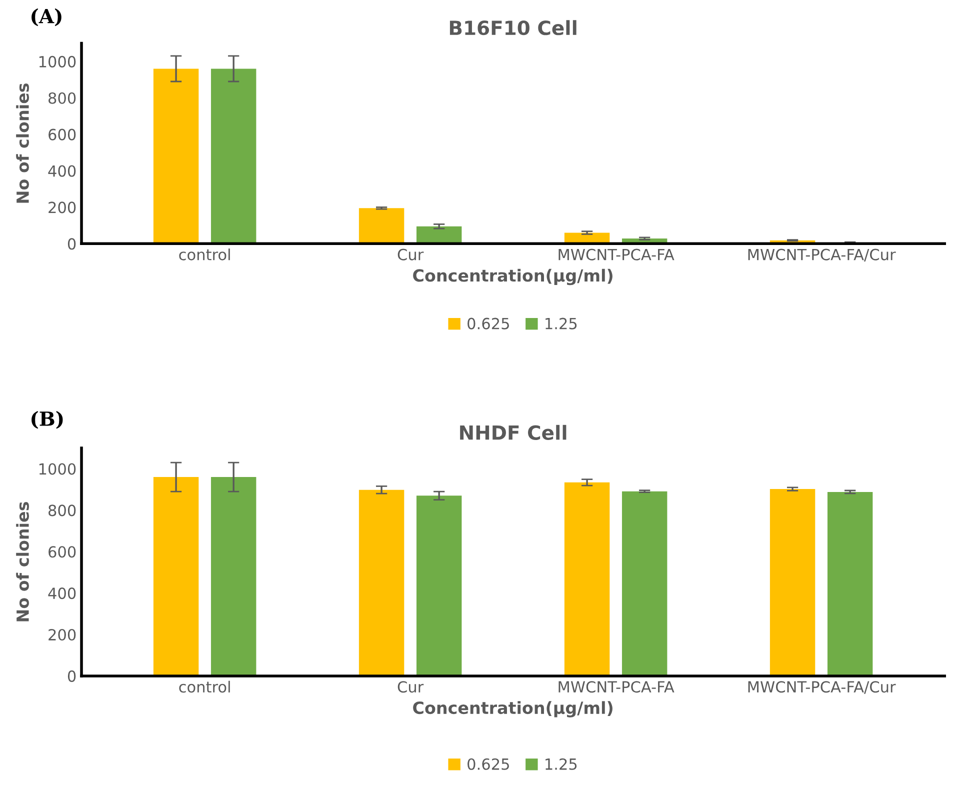  Describe the element at coordinates (47, 419) in the screenshot. I see `text: (B)` at that location.